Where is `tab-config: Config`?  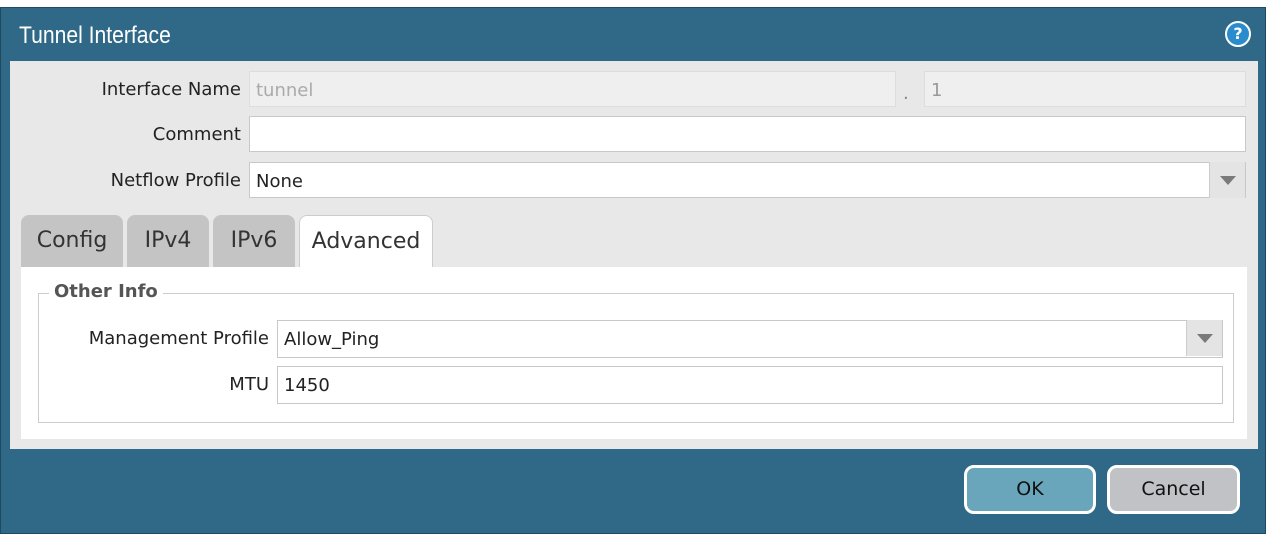 tab-config: Config is located at coordinates (72, 241).